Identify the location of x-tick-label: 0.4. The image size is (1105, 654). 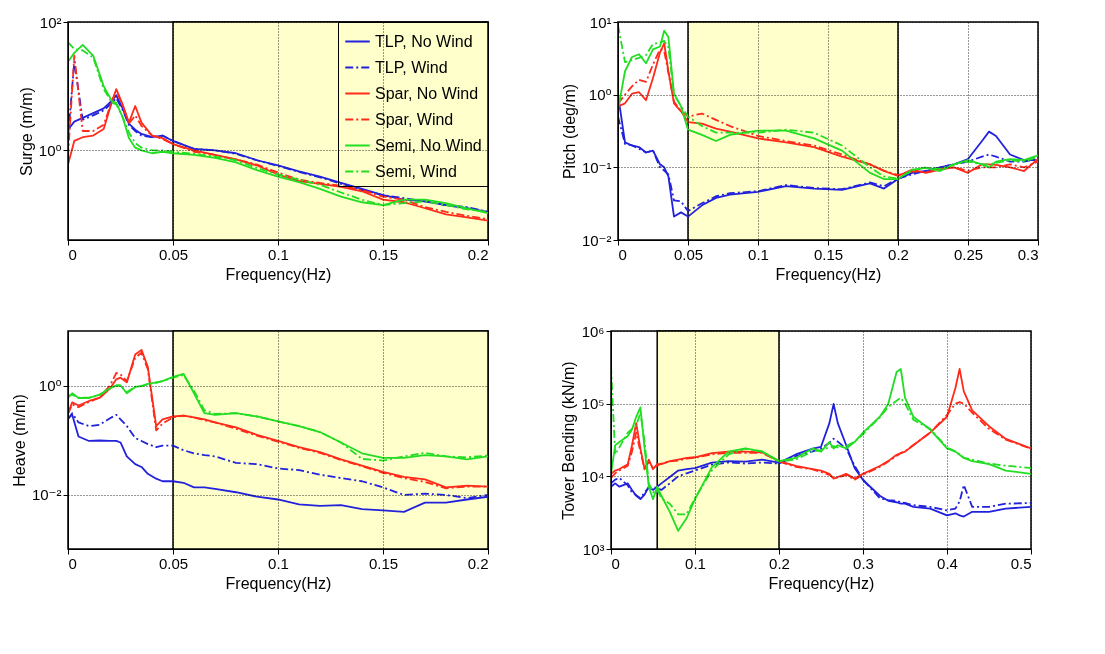
(947, 563).